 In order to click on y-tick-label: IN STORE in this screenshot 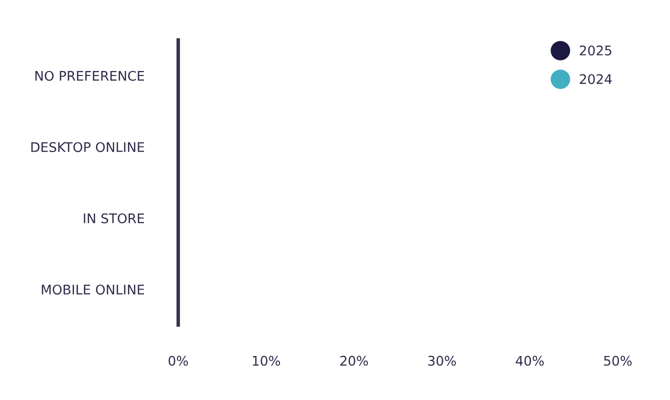, I will do `click(114, 218)`.